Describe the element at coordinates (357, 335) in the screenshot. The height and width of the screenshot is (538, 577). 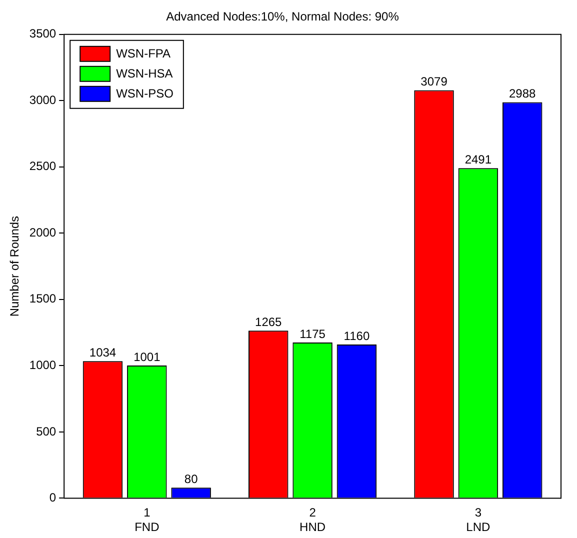
I see `data-label: 1160` at that location.